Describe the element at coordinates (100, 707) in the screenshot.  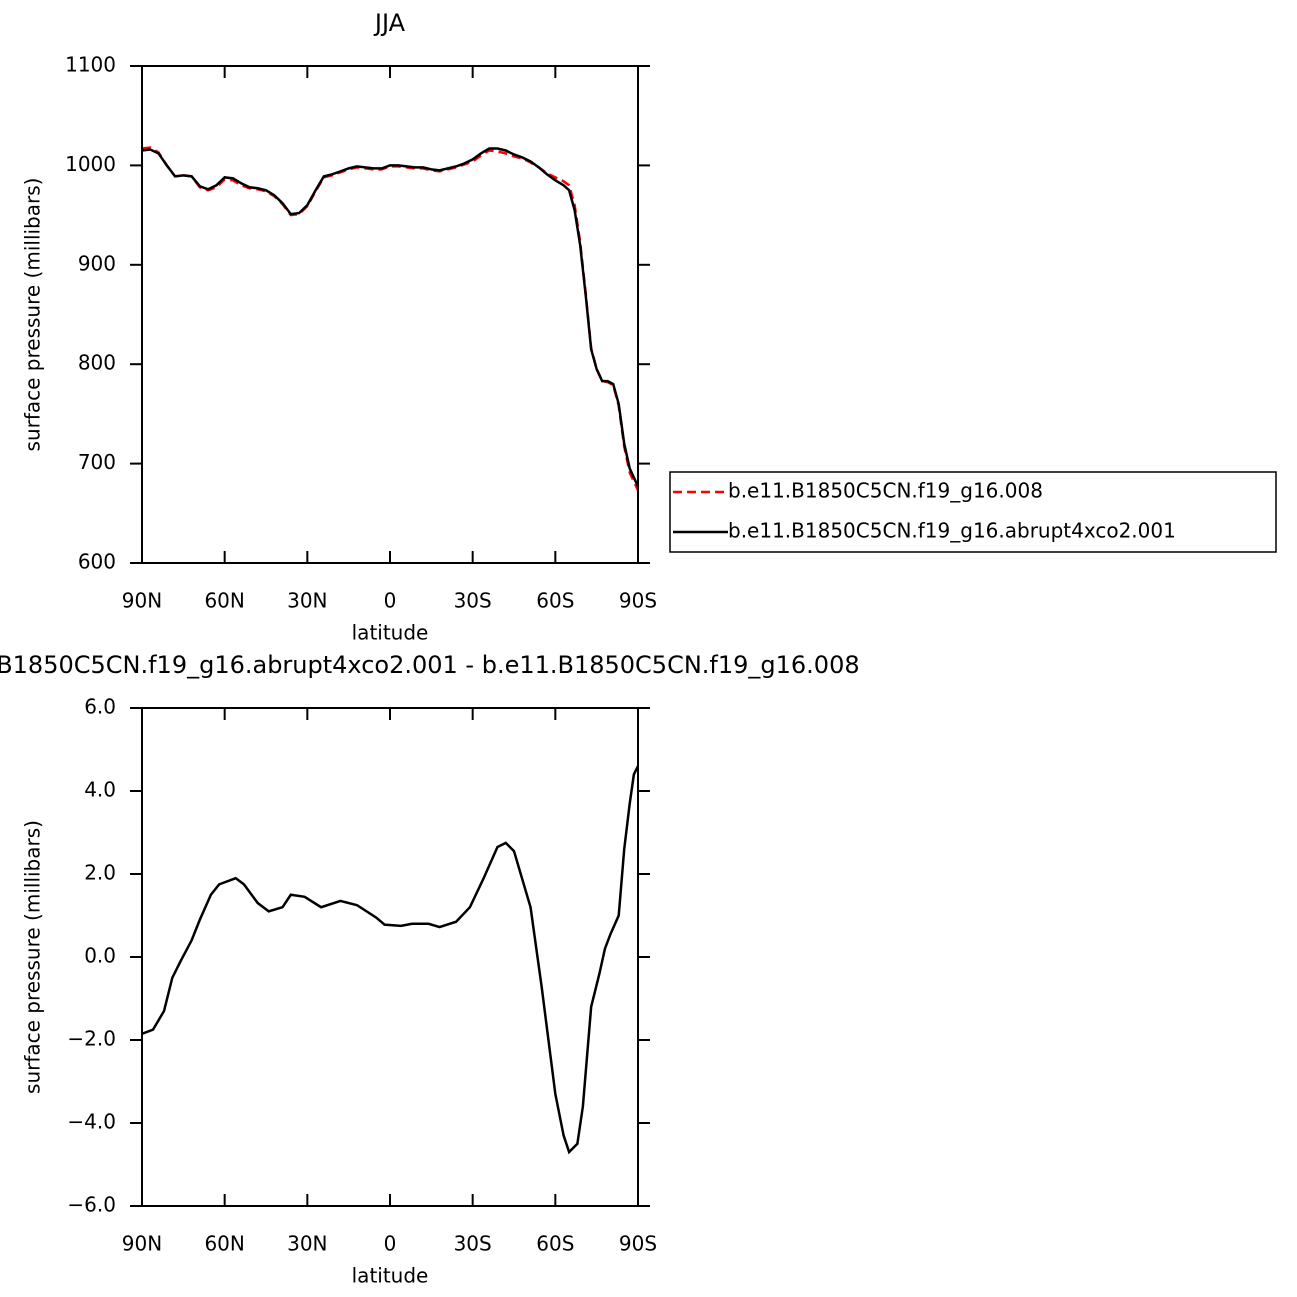
I see `y-tick-label: 6.0` at that location.